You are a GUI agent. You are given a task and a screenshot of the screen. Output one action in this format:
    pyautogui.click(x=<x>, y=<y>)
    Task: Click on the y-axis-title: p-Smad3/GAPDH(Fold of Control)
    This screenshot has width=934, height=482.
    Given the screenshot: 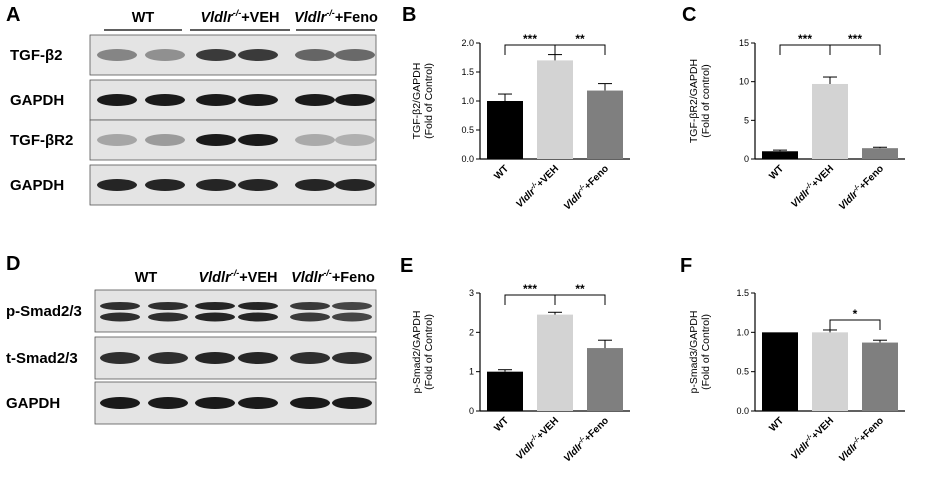 What is the action you would take?
    pyautogui.click(x=700, y=352)
    